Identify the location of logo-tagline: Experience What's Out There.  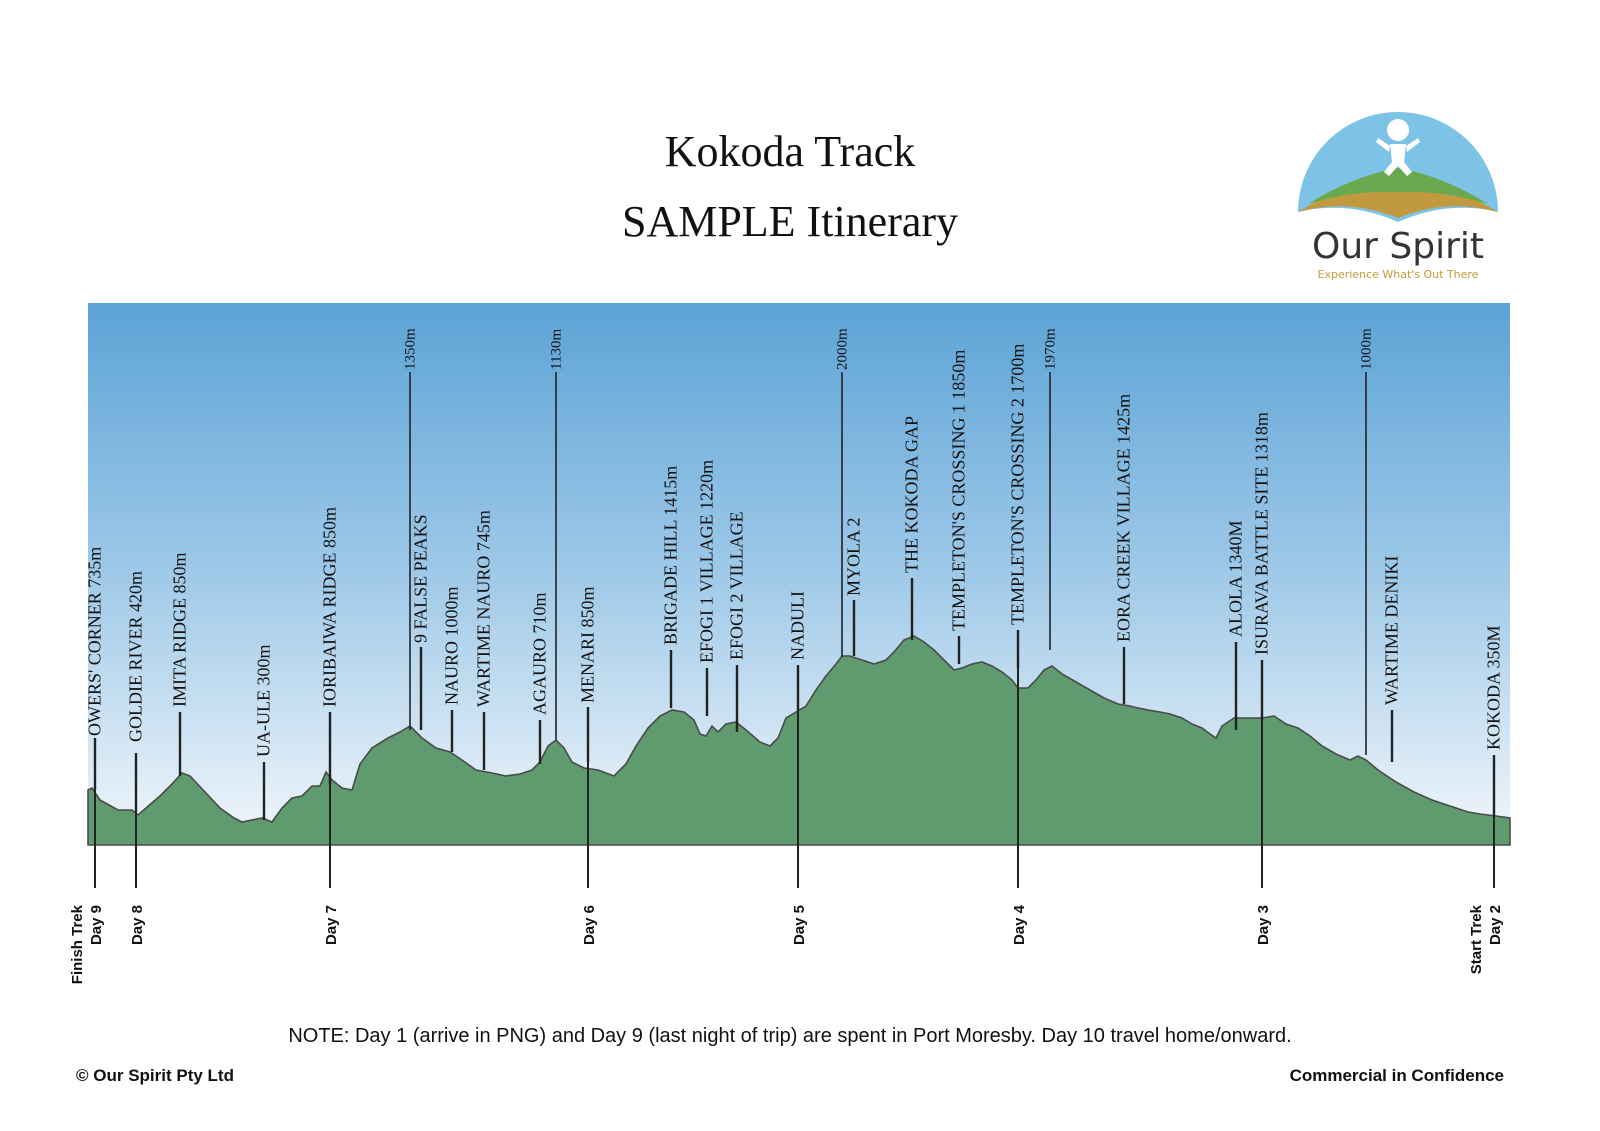
(1398, 274).